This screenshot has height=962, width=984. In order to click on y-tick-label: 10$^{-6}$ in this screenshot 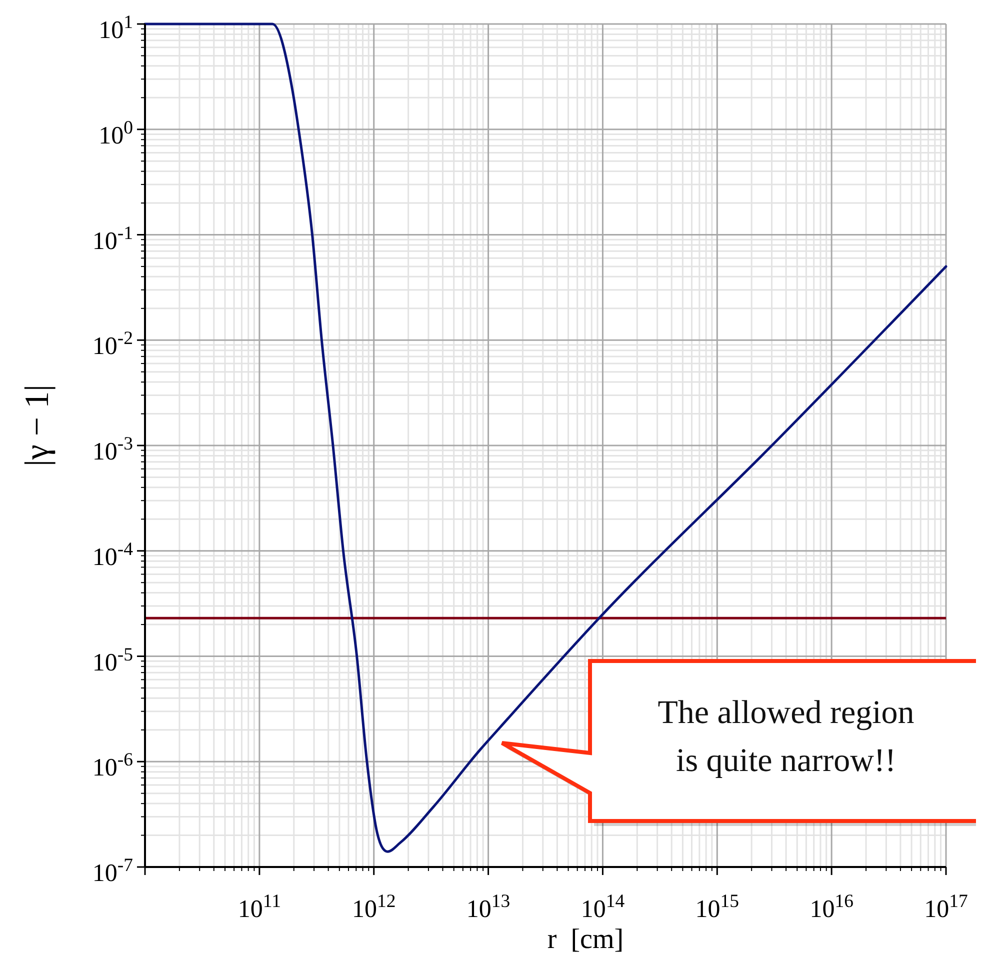, I will do `click(112, 765)`.